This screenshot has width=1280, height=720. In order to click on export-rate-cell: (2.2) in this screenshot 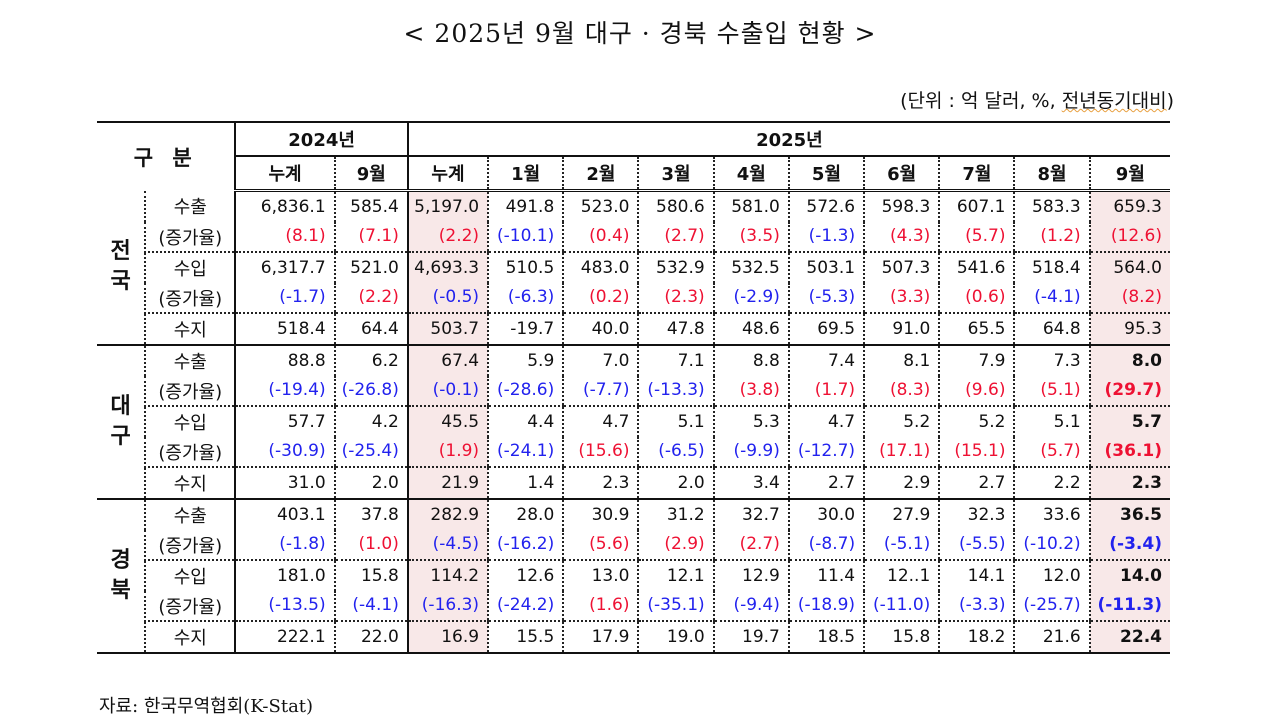, I will do `click(447, 237)`.